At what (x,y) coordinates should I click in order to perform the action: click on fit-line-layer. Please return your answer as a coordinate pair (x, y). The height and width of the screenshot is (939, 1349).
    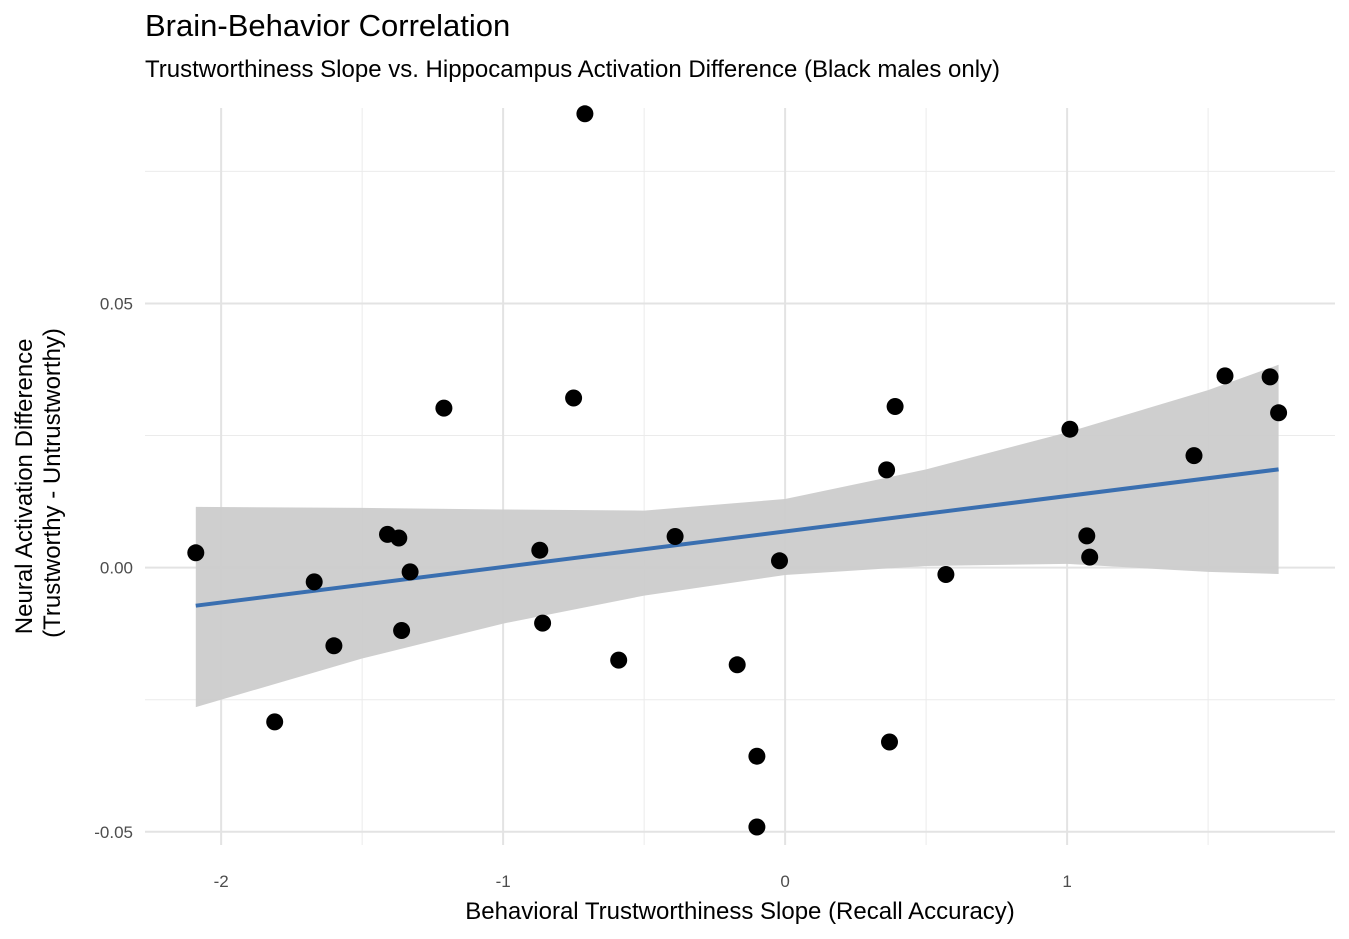
    Looking at the image, I should click on (737, 537).